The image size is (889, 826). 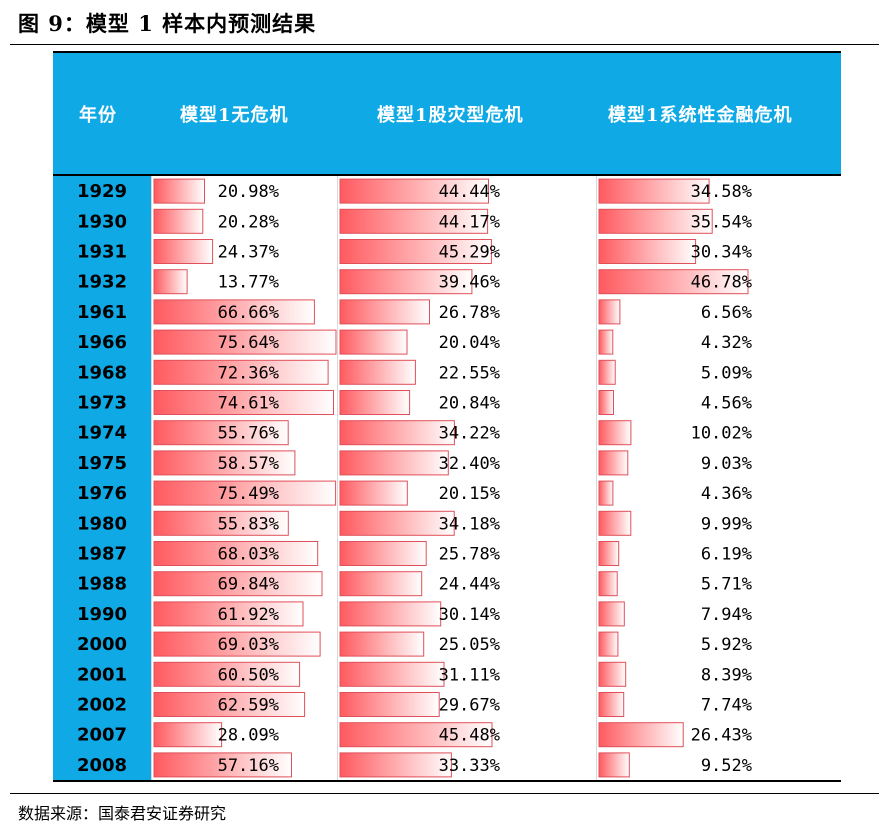 I want to click on systemic-value: 7.94%, so click(x=726, y=615).